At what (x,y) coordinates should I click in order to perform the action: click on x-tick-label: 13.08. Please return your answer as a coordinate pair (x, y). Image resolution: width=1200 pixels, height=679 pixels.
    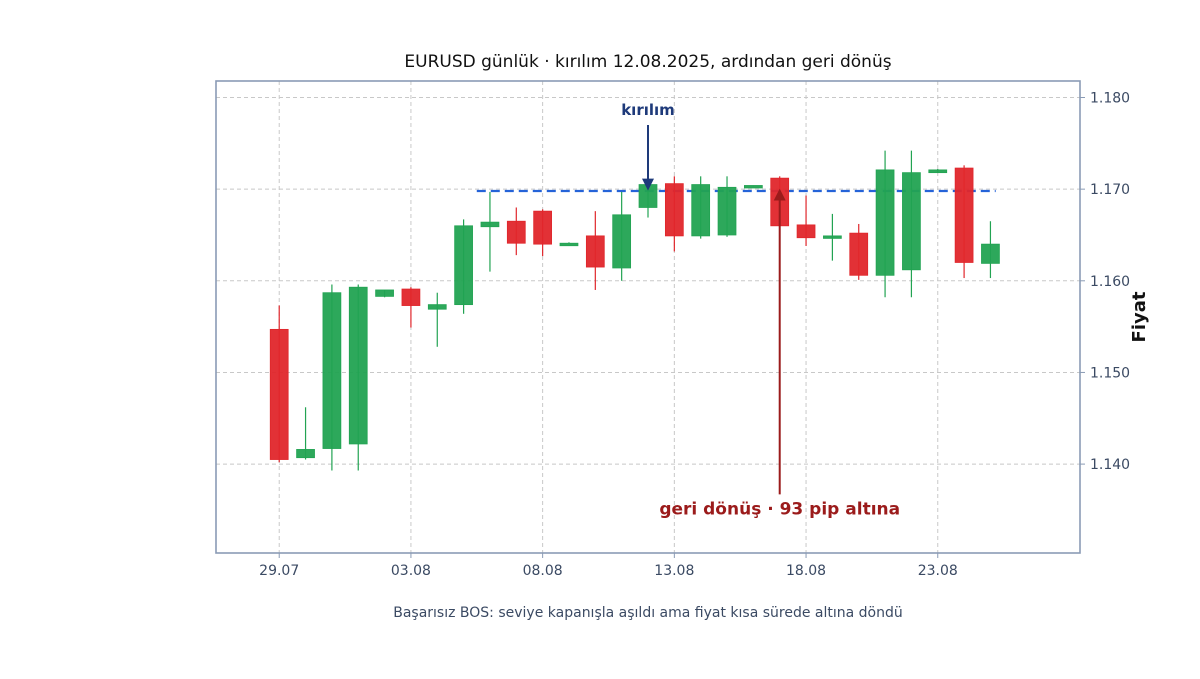
    Looking at the image, I should click on (674, 571).